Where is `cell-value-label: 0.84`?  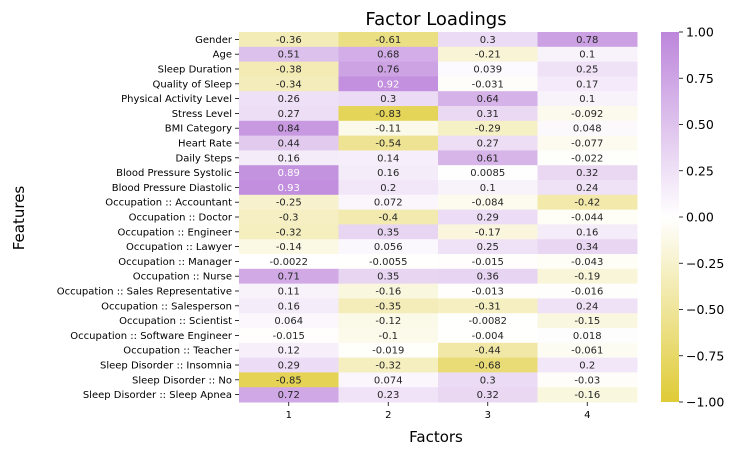 cell-value-label: 0.84 is located at coordinates (289, 129).